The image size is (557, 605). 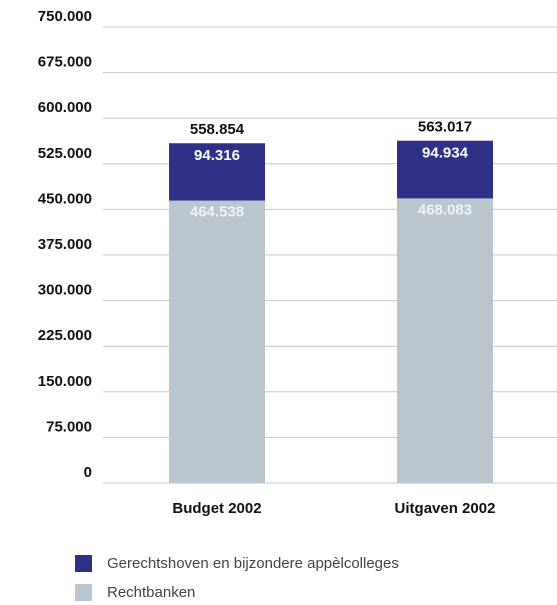 I want to click on y-tick-label: 450.000, so click(x=65, y=198).